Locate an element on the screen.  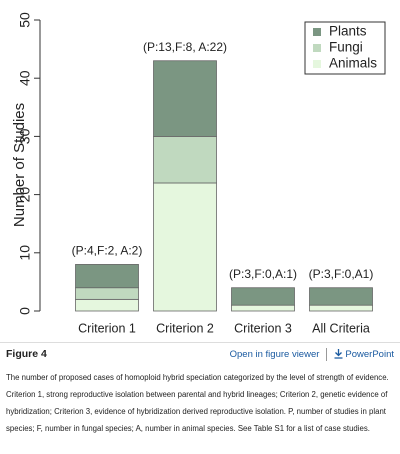
figure-viewer-link: Open in figure viewer is located at coordinates (274, 354).